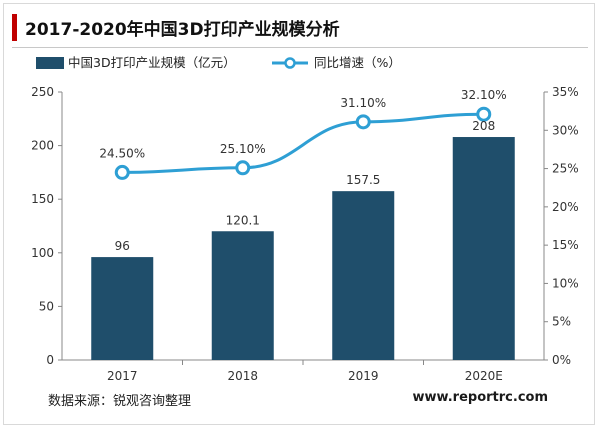 This screenshot has height=430, width=600. I want to click on x-tick-label: 2018, so click(242, 376).